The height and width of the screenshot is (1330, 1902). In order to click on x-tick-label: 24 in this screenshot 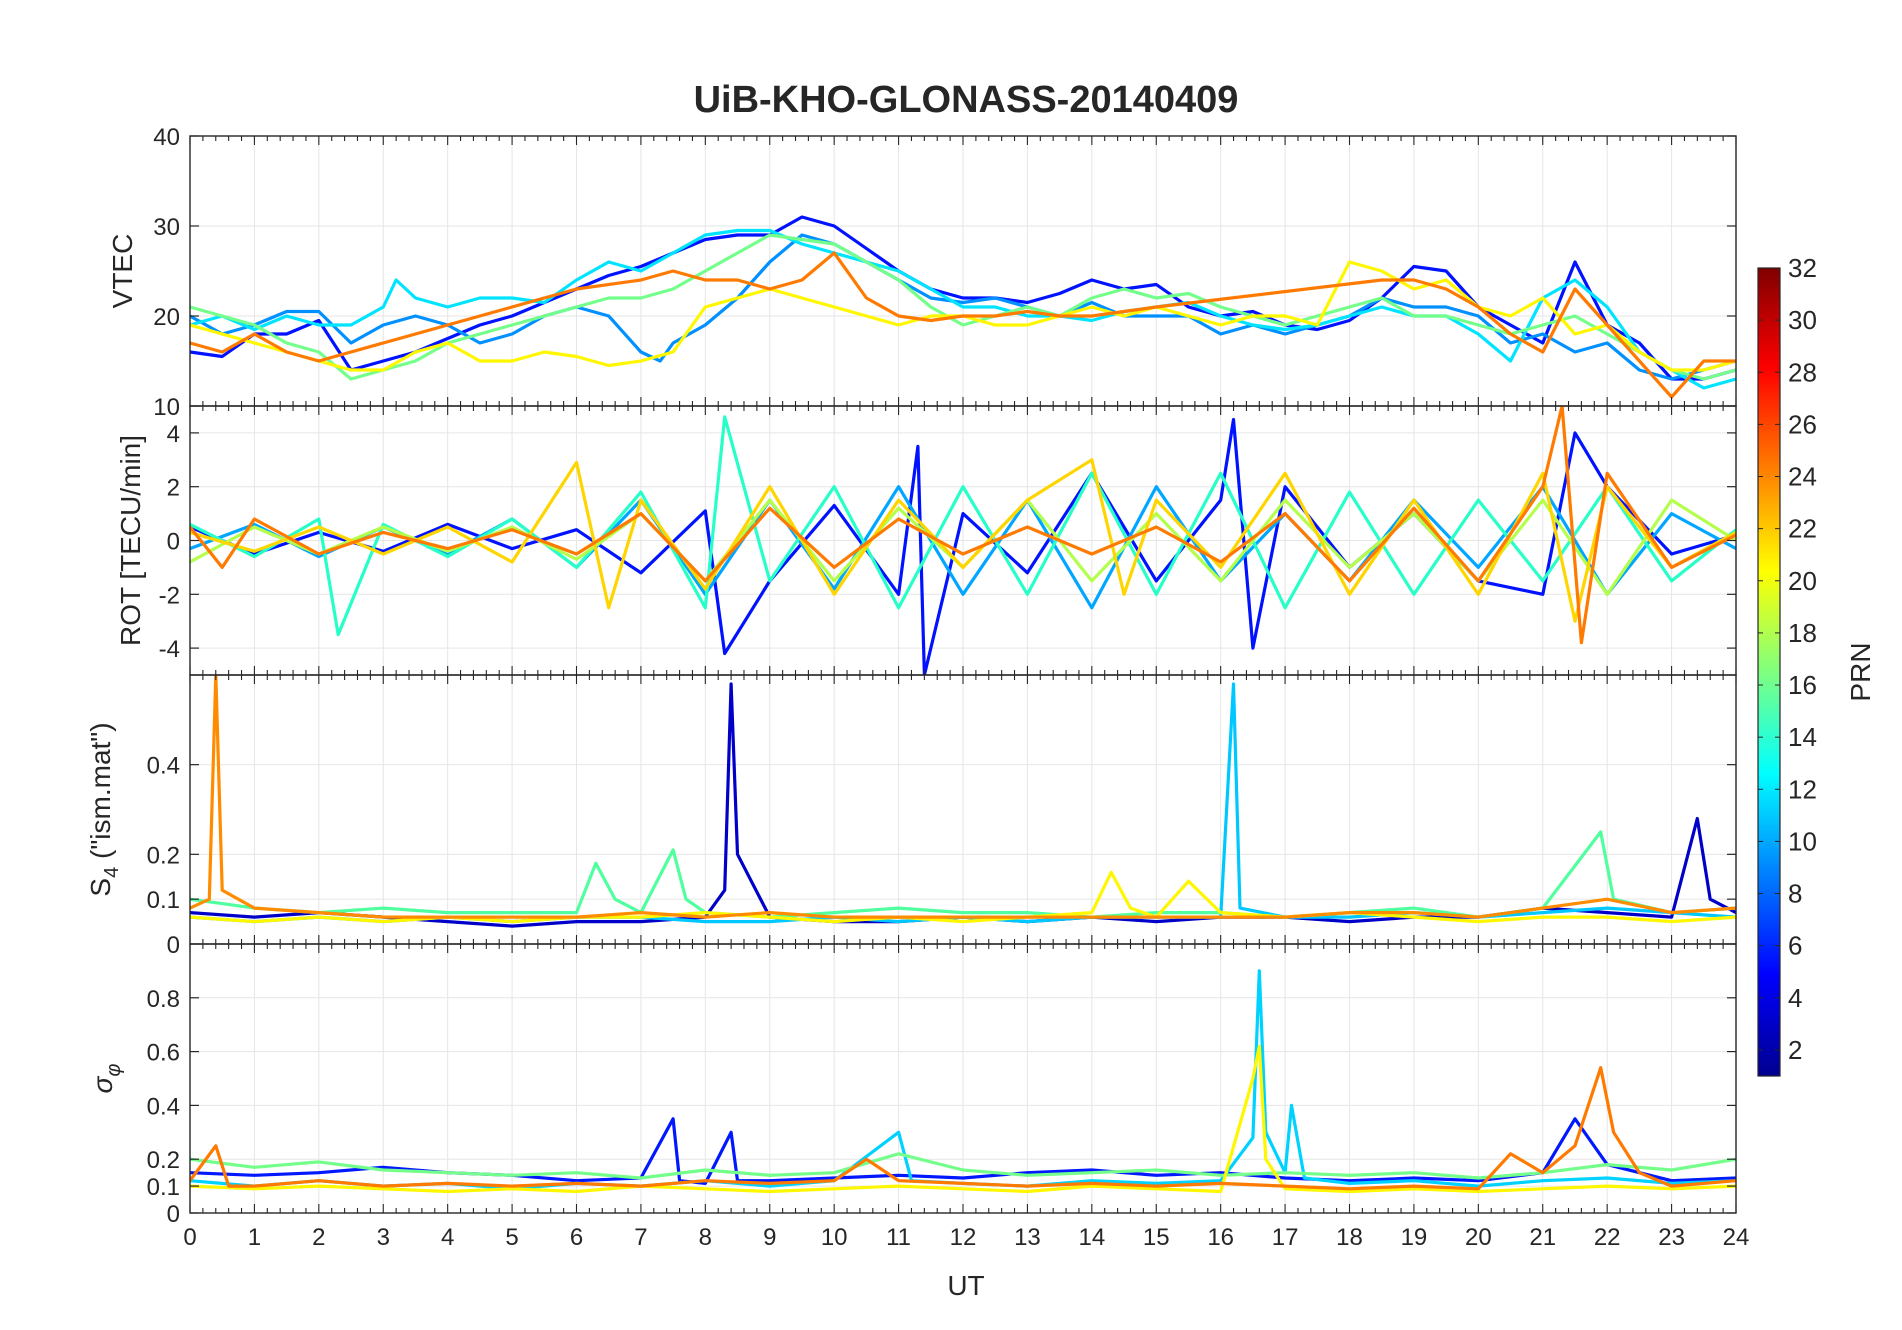, I will do `click(1736, 1237)`.